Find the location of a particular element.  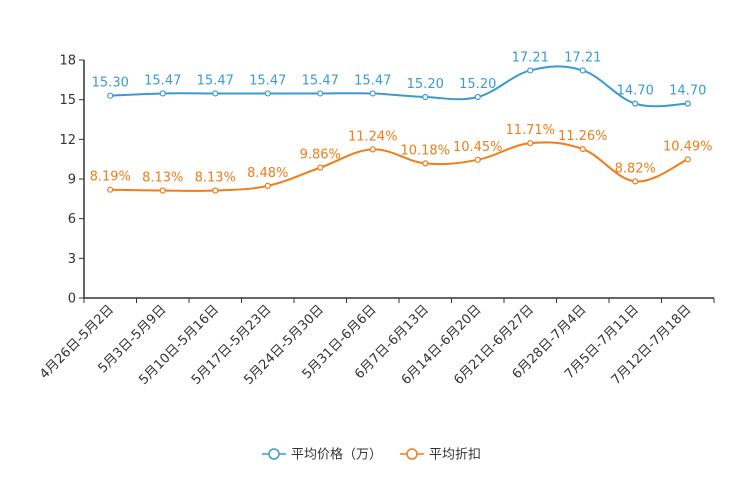

y-tick-label: 0 is located at coordinates (72, 299).